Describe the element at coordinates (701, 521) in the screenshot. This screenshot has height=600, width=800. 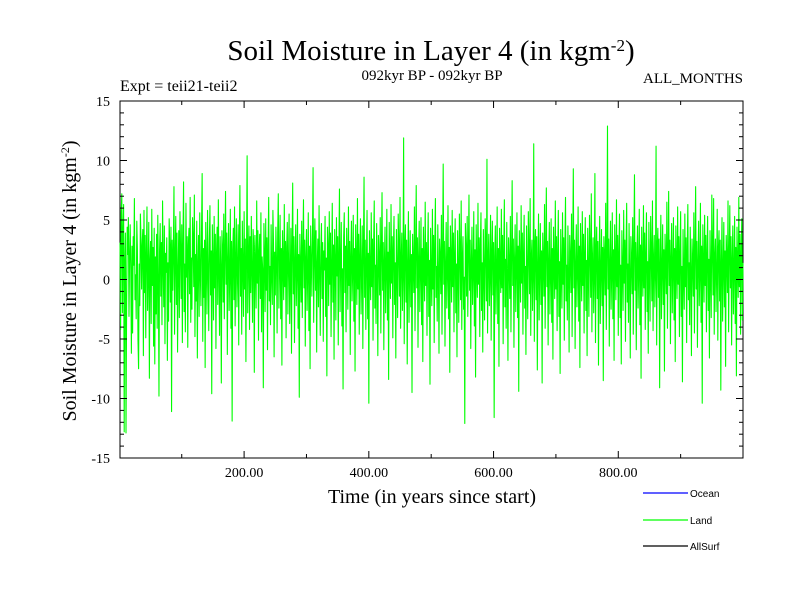
I see `legend-label-land: Land` at that location.